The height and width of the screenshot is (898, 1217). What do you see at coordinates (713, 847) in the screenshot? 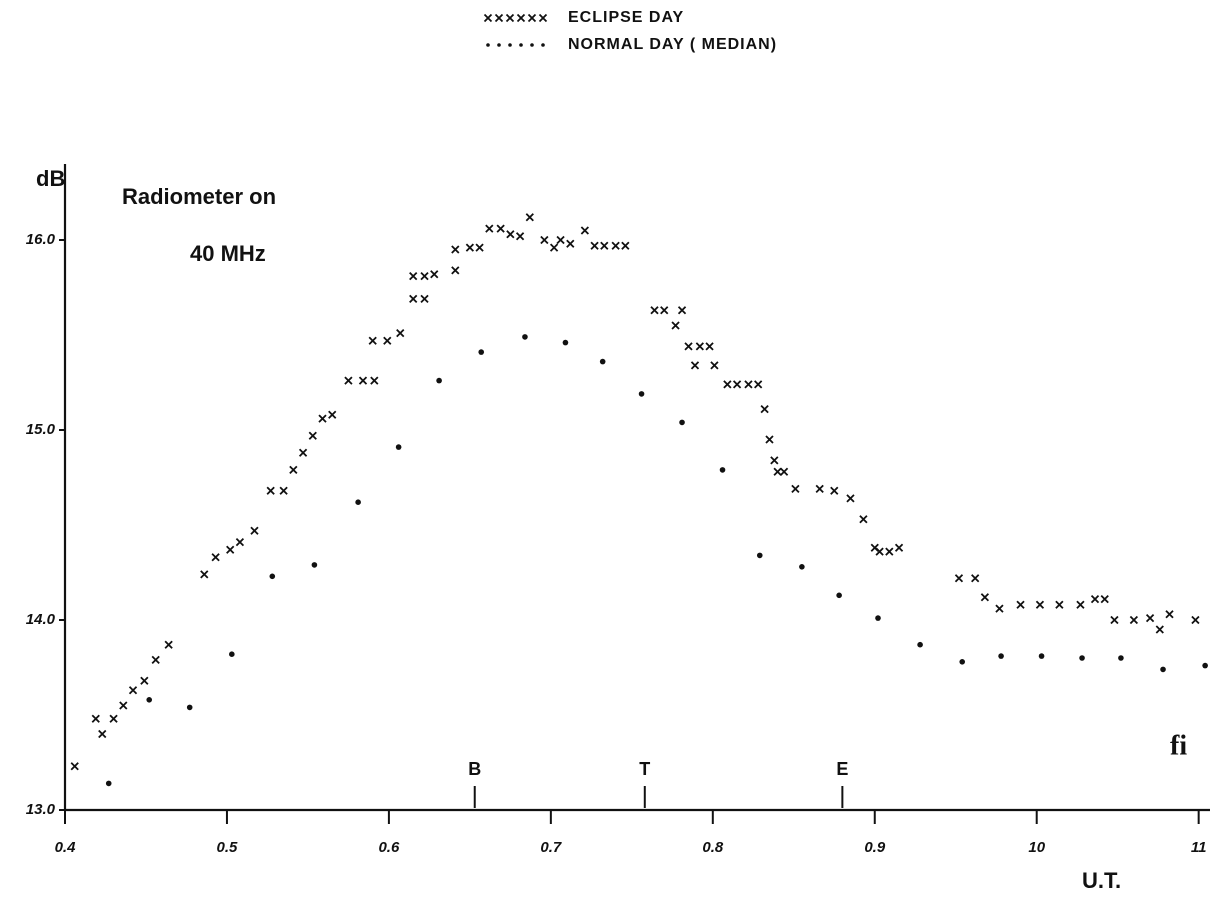
I see `x-tick-label: 0.8` at bounding box center [713, 847].